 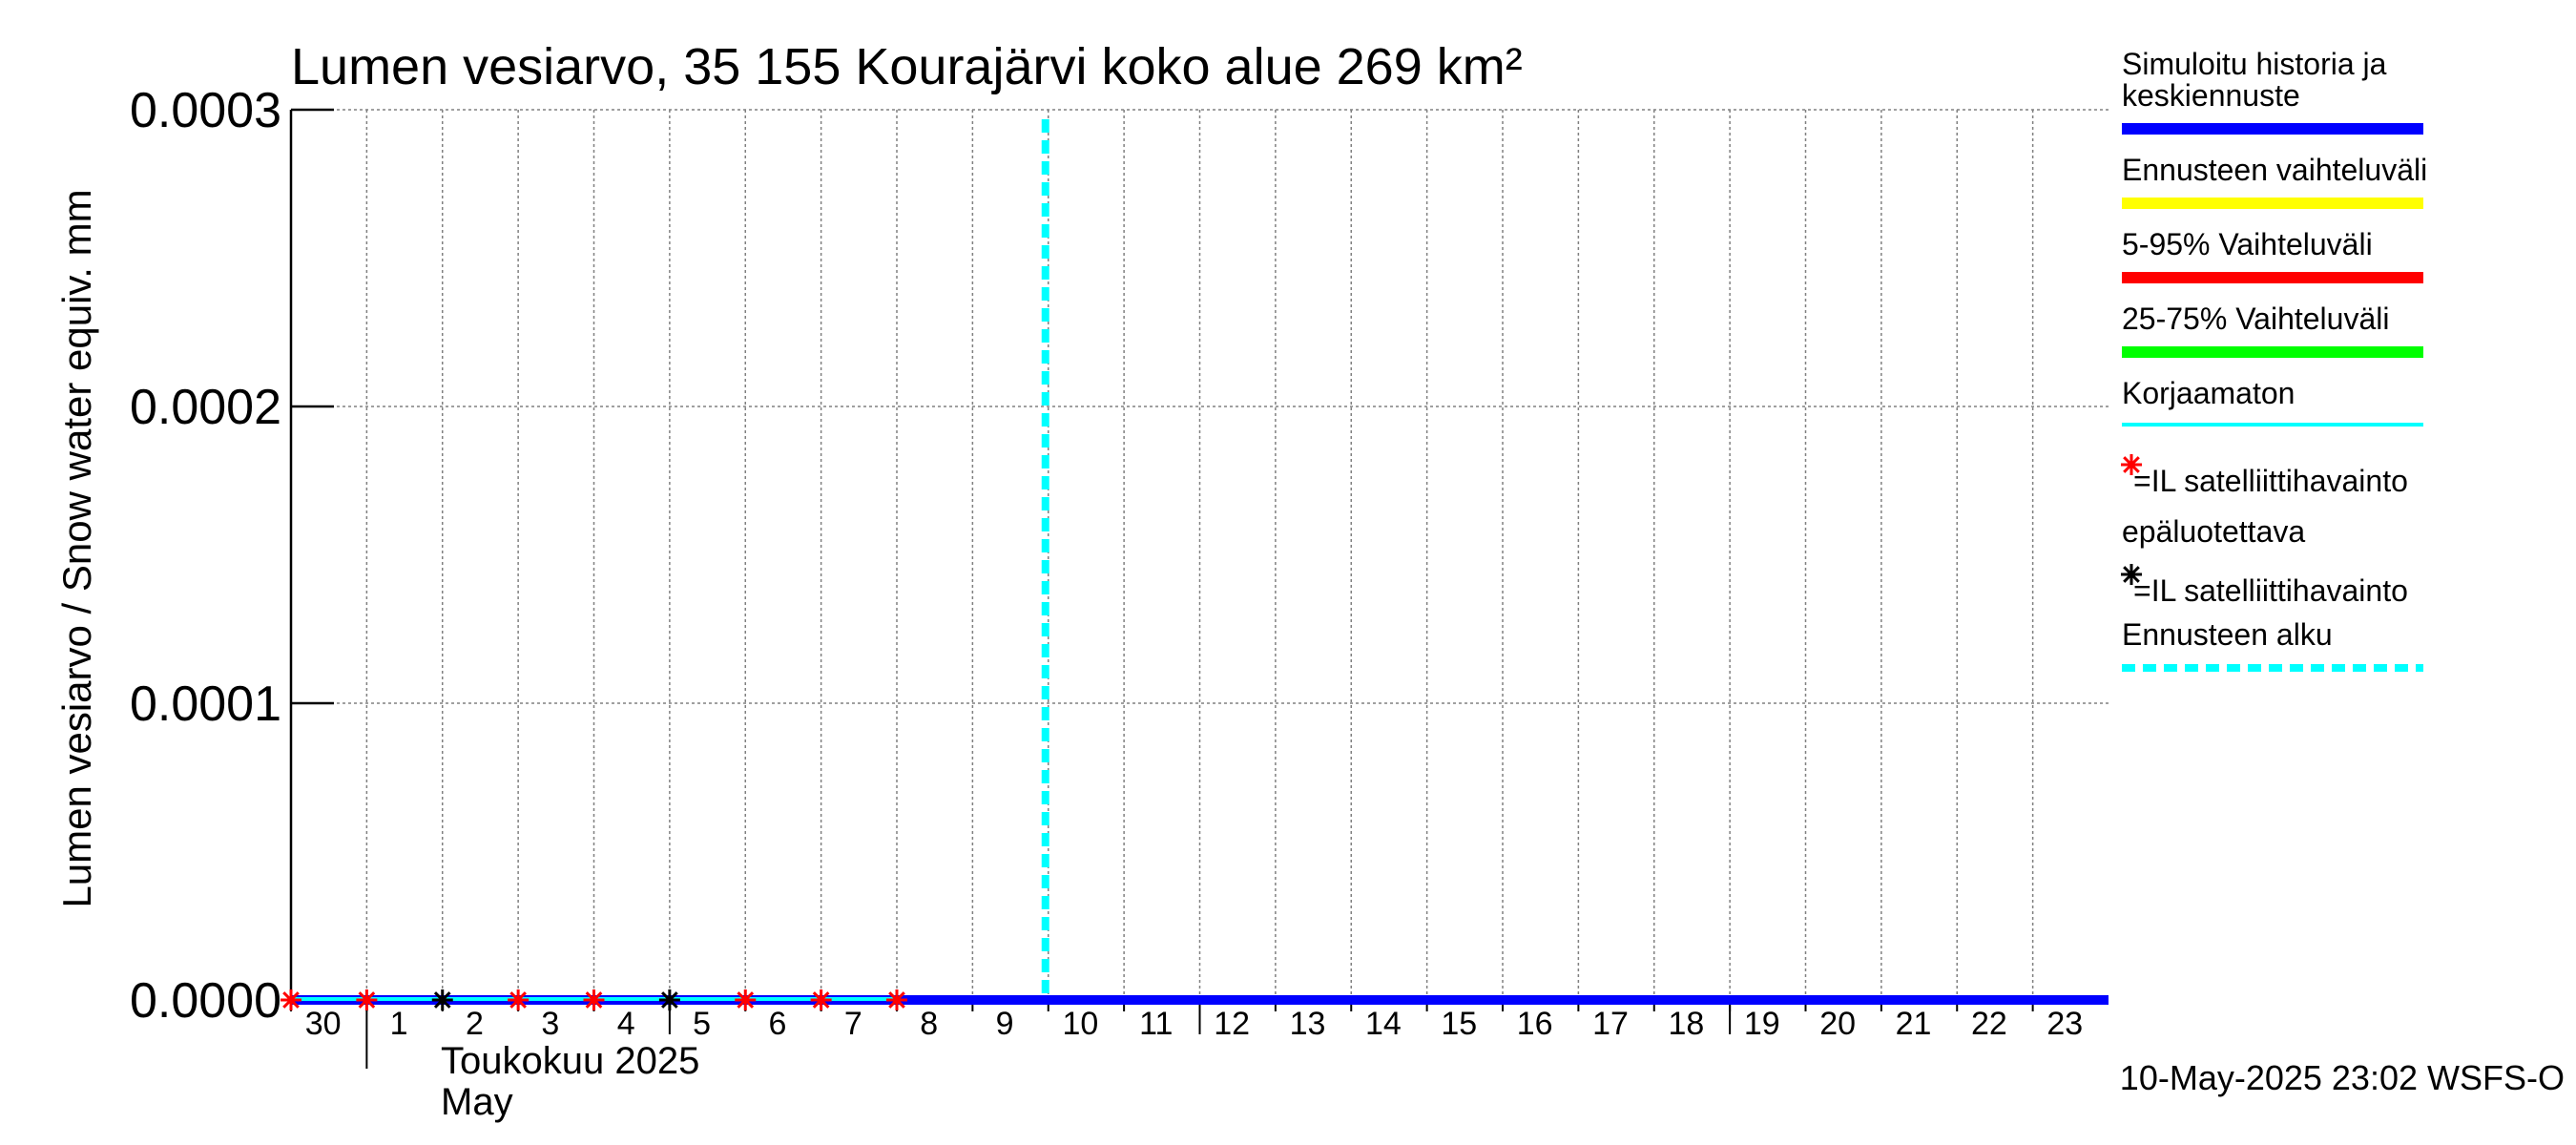 What do you see at coordinates (2255, 319) in the screenshot?
I see `legend-label: 25-75% Vaihteluväli` at bounding box center [2255, 319].